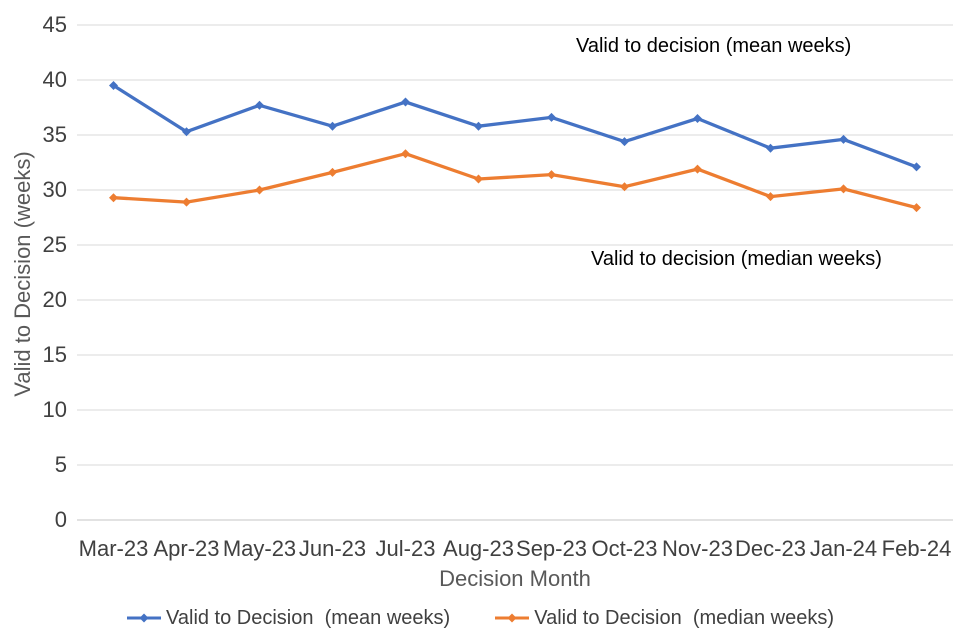  Describe the element at coordinates (54, 299) in the screenshot. I see `y-tick-label-20: 20` at that location.